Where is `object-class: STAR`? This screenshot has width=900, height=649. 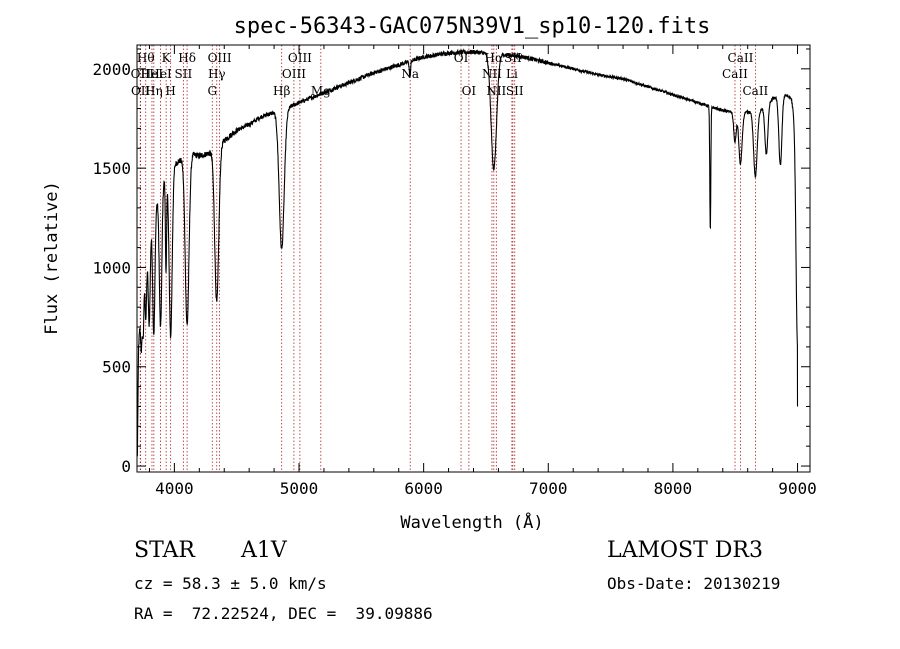
object-class: STAR is located at coordinates (164, 550).